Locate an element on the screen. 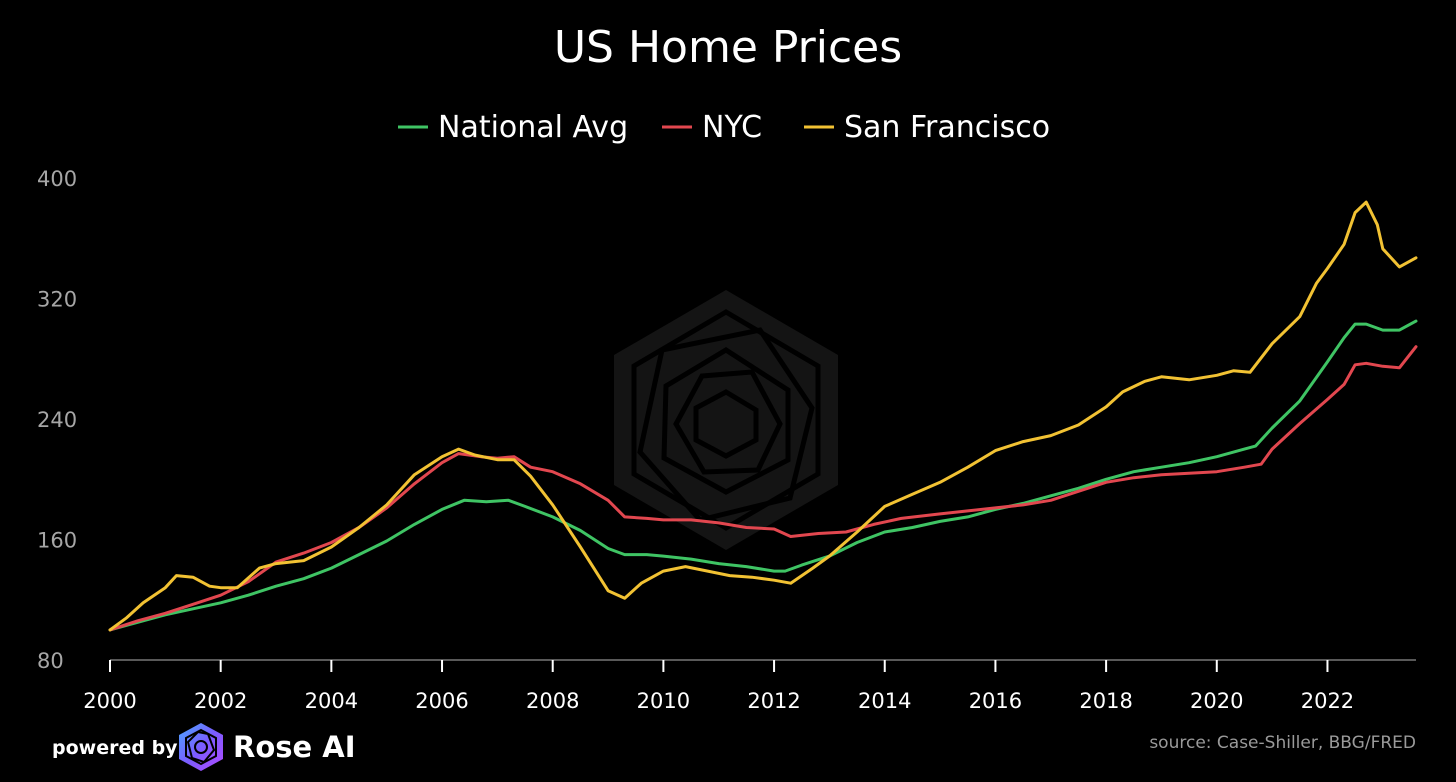 The height and width of the screenshot is (782, 1456). x-tick-label: 2004 is located at coordinates (331, 701).